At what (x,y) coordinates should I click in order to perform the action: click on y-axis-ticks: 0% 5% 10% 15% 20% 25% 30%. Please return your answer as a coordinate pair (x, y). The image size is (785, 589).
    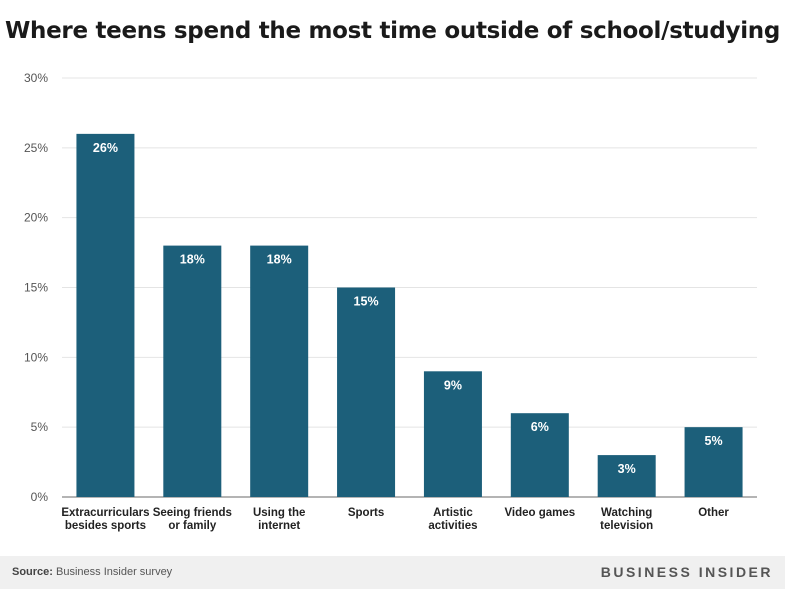
    Looking at the image, I should click on (36, 287).